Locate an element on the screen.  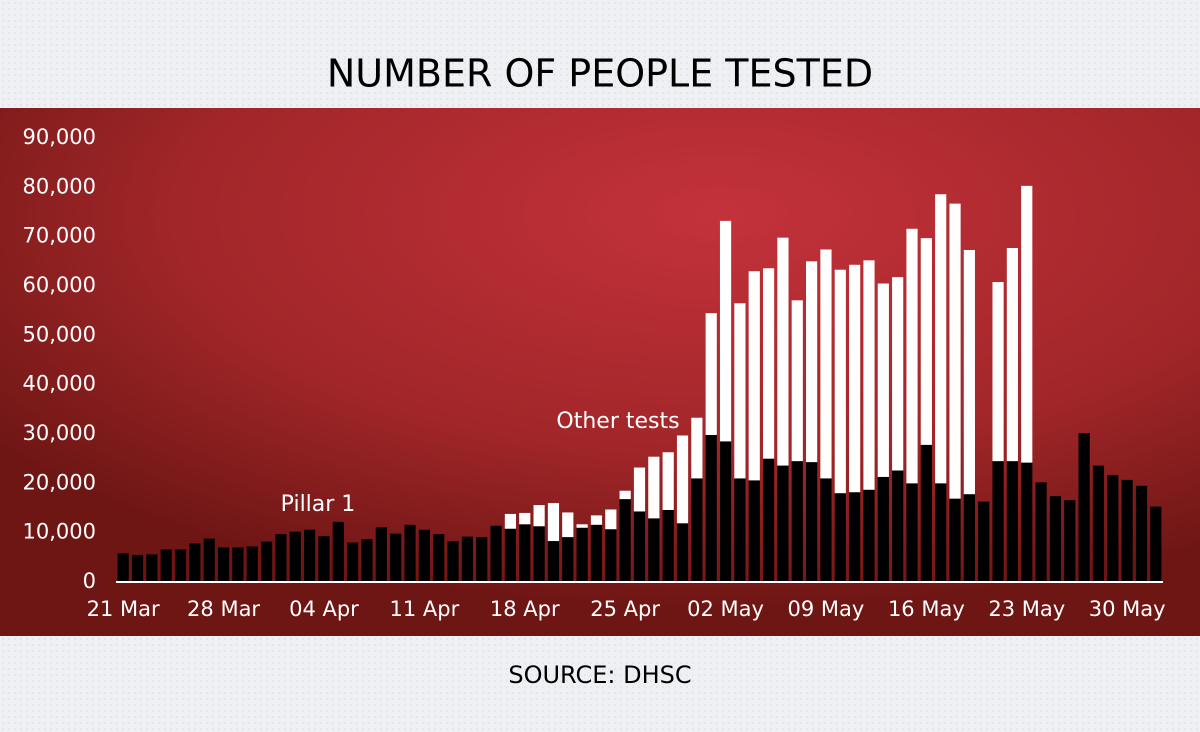
x-tick-label: 11 Apr is located at coordinates (424, 609).